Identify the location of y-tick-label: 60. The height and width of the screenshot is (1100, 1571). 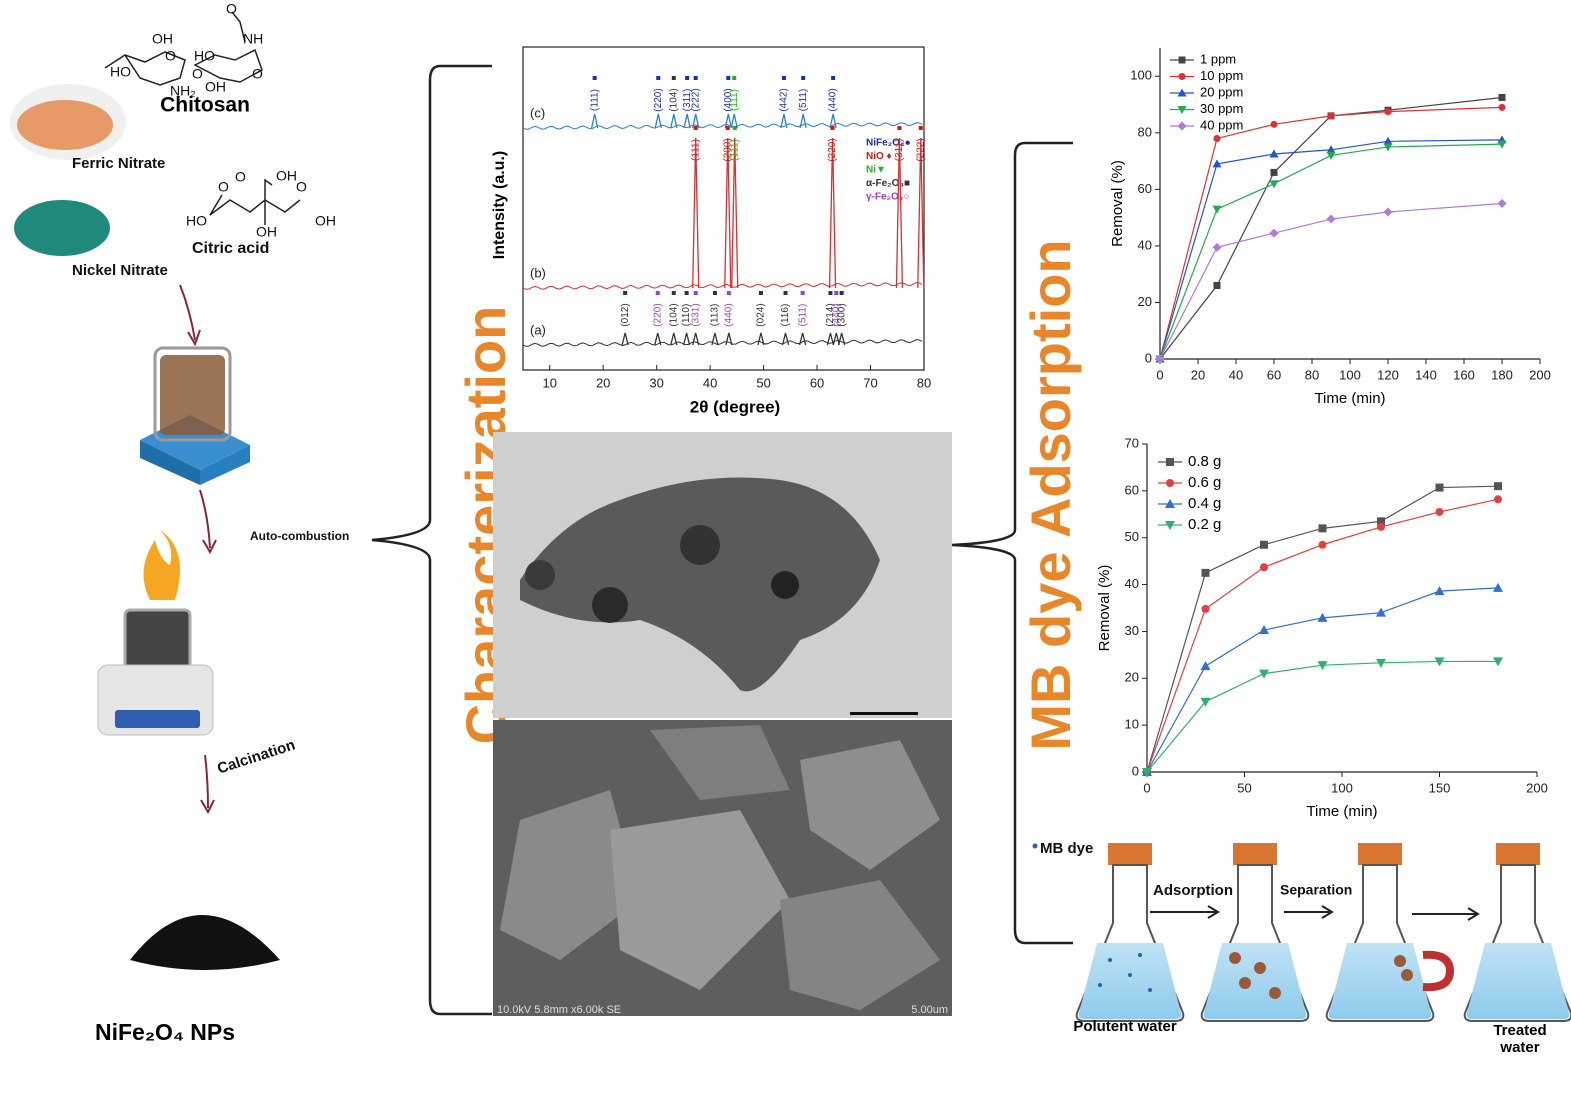
(1132, 489).